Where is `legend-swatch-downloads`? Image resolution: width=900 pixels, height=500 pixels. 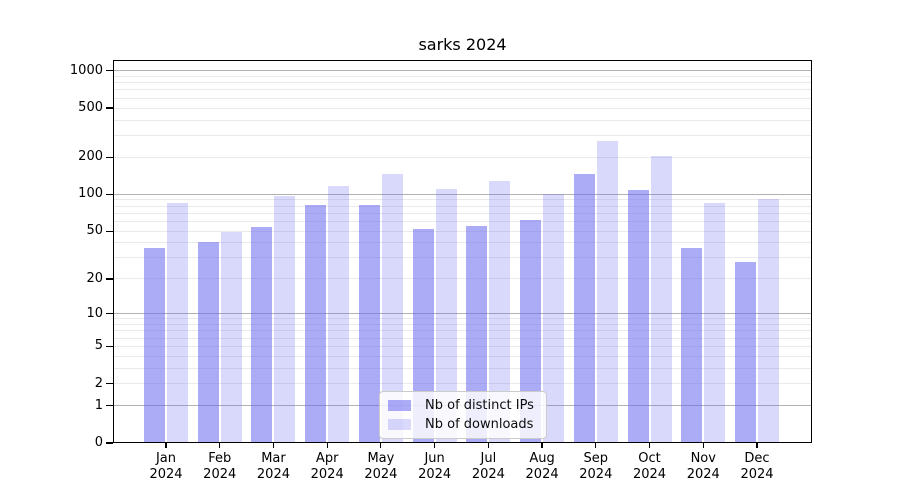
legend-swatch-downloads is located at coordinates (399, 424).